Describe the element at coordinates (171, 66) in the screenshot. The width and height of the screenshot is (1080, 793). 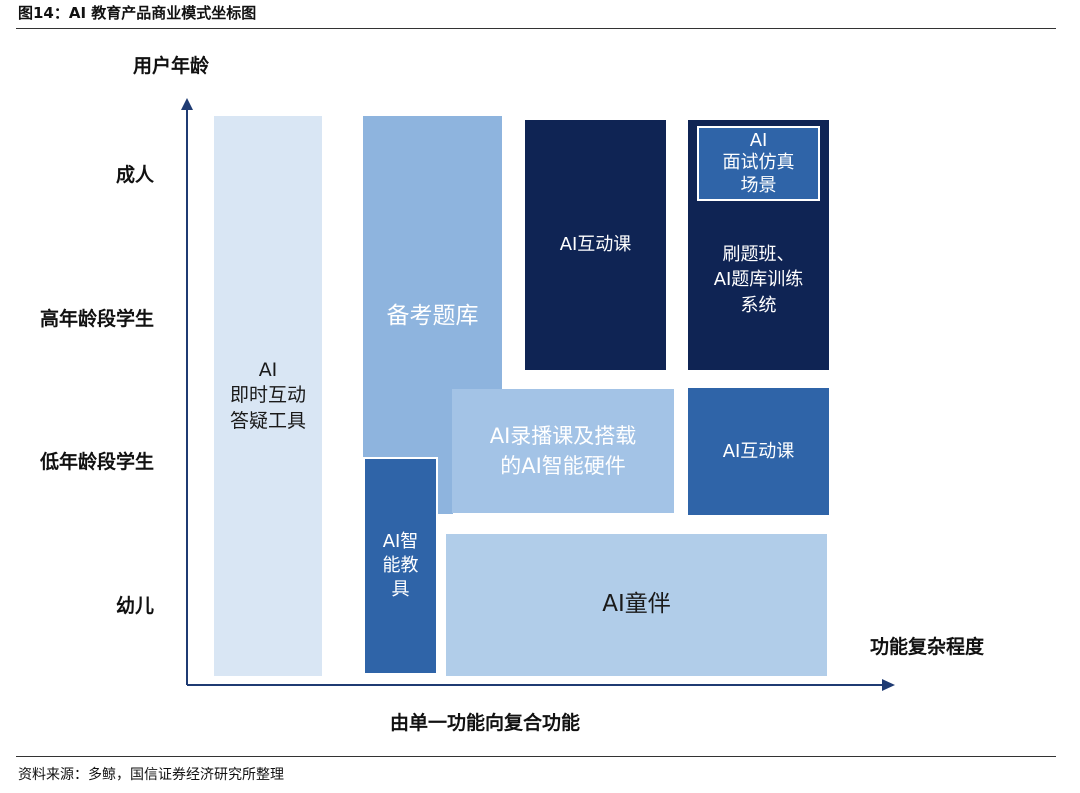
I see `y-axis-title: 用户年龄` at that location.